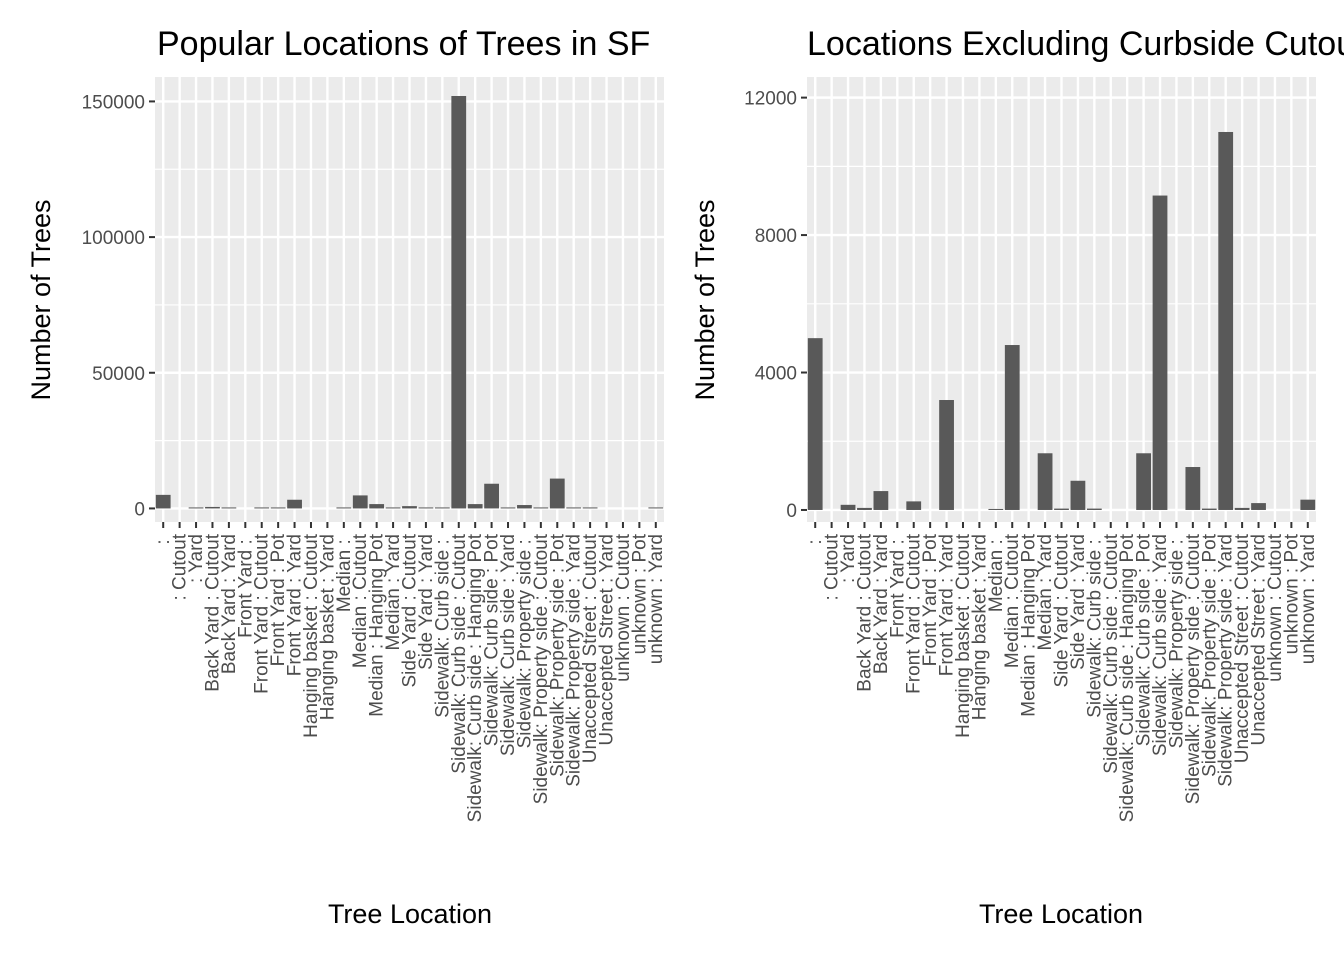  What do you see at coordinates (403, 44) in the screenshot?
I see `chart-title: Popular Locations of Trees in SF` at bounding box center [403, 44].